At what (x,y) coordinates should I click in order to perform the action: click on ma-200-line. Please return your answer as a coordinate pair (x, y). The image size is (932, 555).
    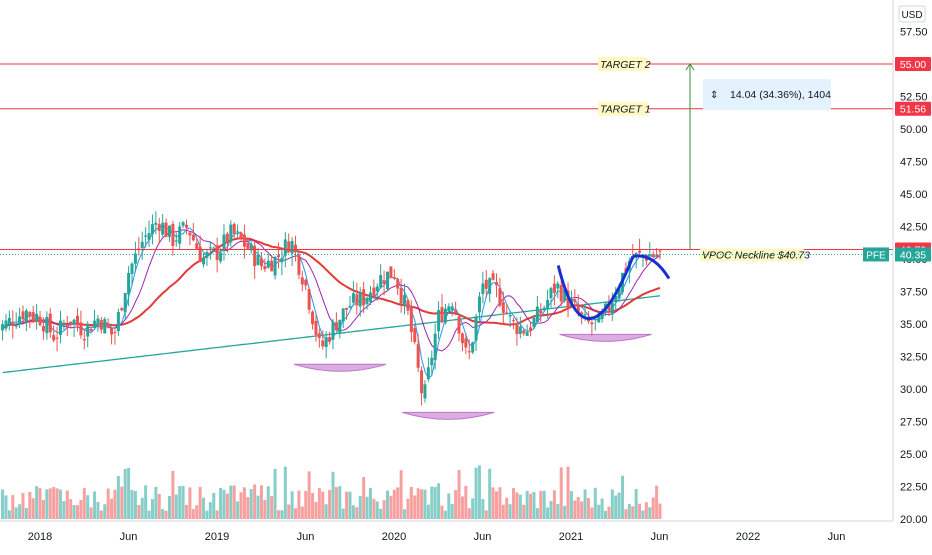
    Looking at the image, I should click on (331, 334).